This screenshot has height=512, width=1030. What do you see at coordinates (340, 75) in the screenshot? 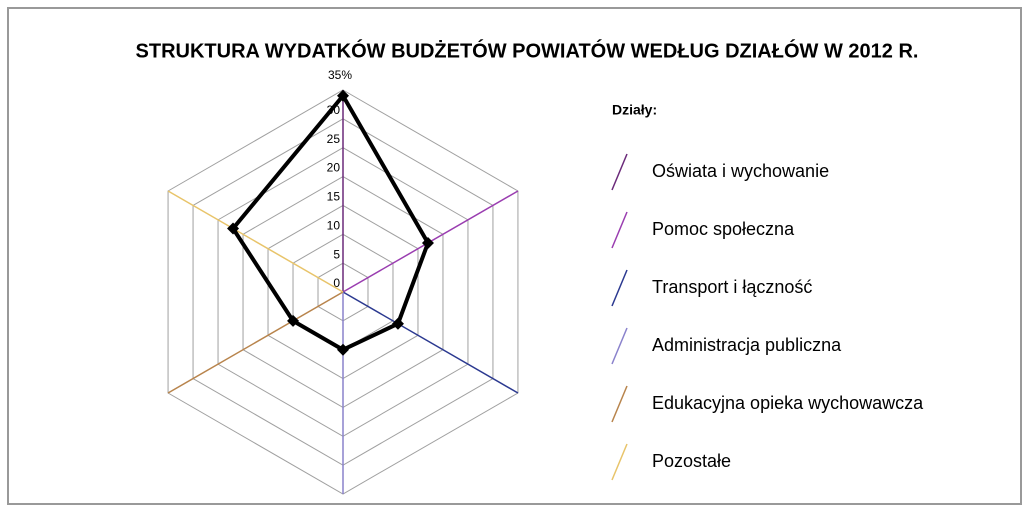
I see `r-tick-label: 35%` at bounding box center [340, 75].